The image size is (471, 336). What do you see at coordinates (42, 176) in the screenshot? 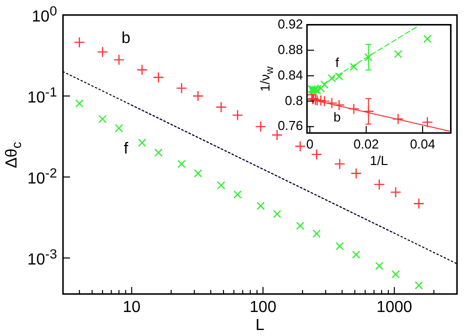
I see `y-tick-label: 10$^{-2}$` at bounding box center [42, 176].